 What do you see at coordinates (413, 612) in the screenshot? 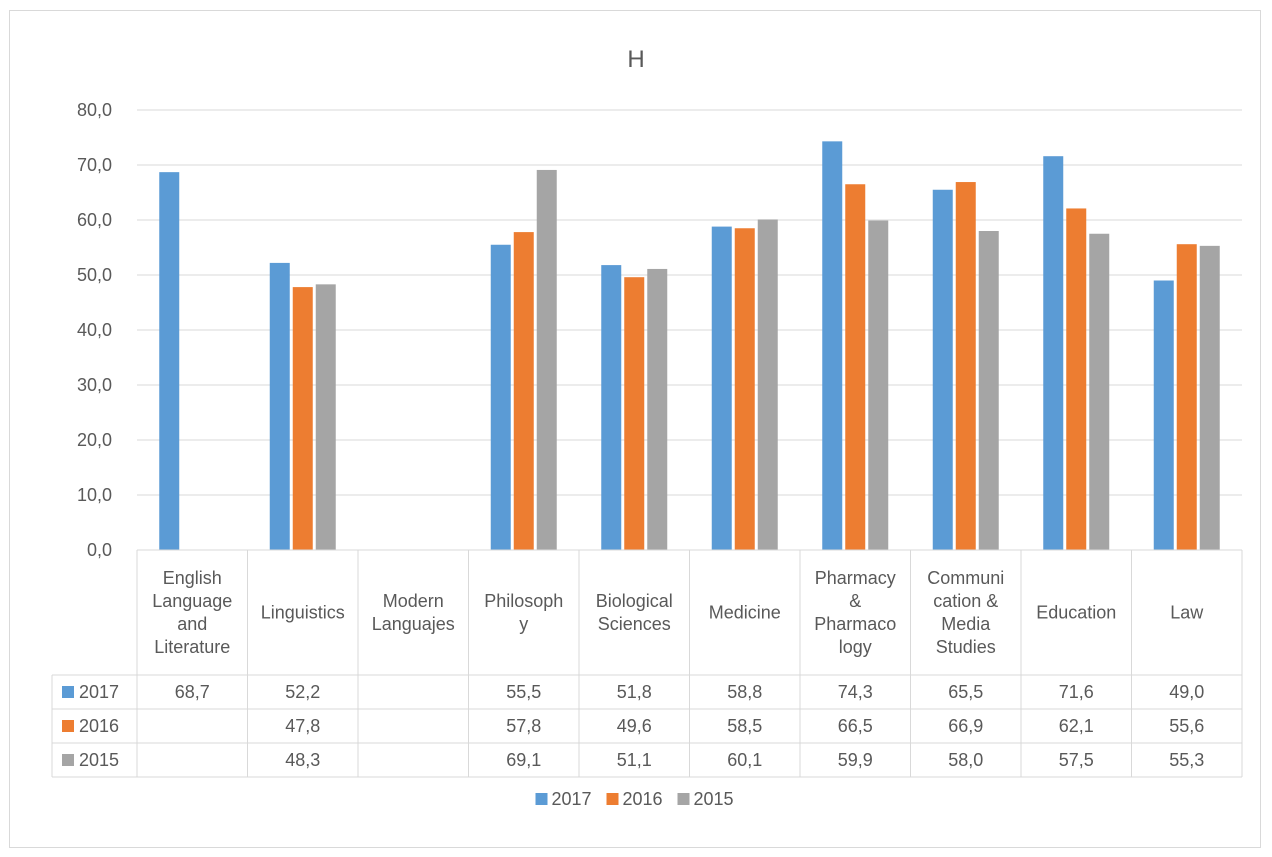
I see `category-label: Modern Languajes` at bounding box center [413, 612].